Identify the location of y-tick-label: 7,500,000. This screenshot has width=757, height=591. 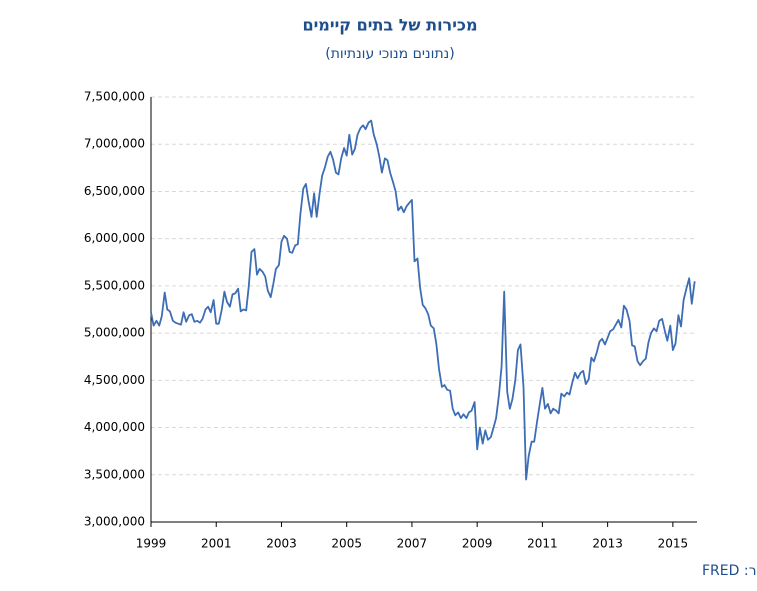
(114, 97).